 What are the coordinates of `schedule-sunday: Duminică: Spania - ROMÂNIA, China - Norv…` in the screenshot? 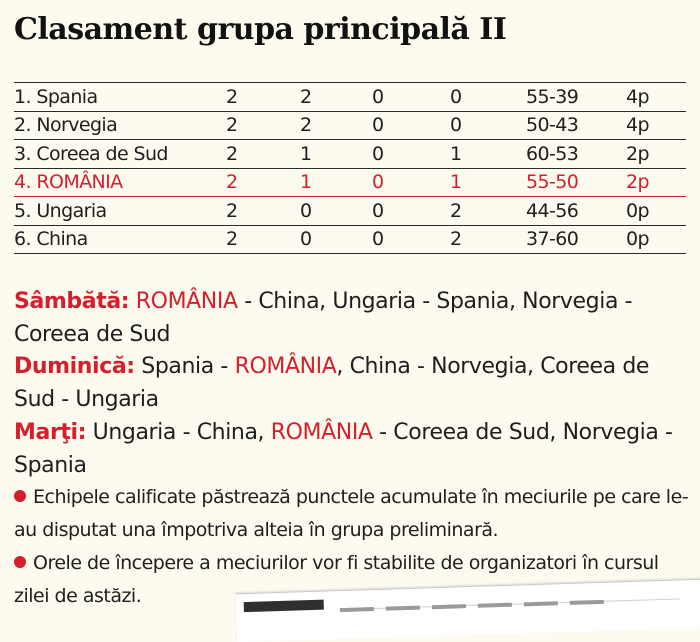 It's located at (352, 383).